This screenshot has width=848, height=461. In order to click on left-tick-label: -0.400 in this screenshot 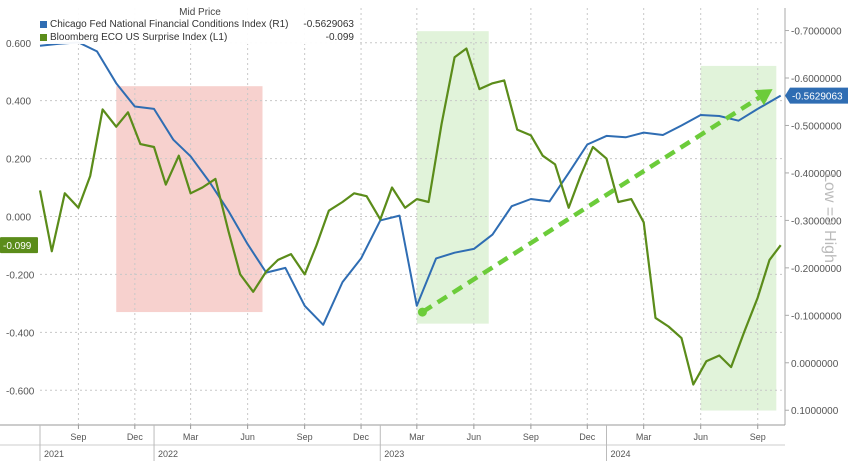, I will do `click(20, 333)`.